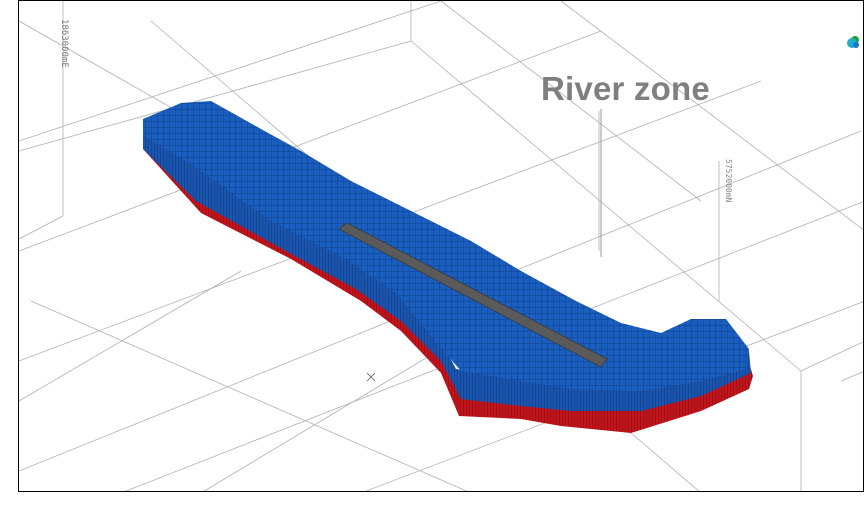 The width and height of the screenshot is (866, 506). I want to click on easting-coordinate-label: 1863000mE, so click(64, 43).